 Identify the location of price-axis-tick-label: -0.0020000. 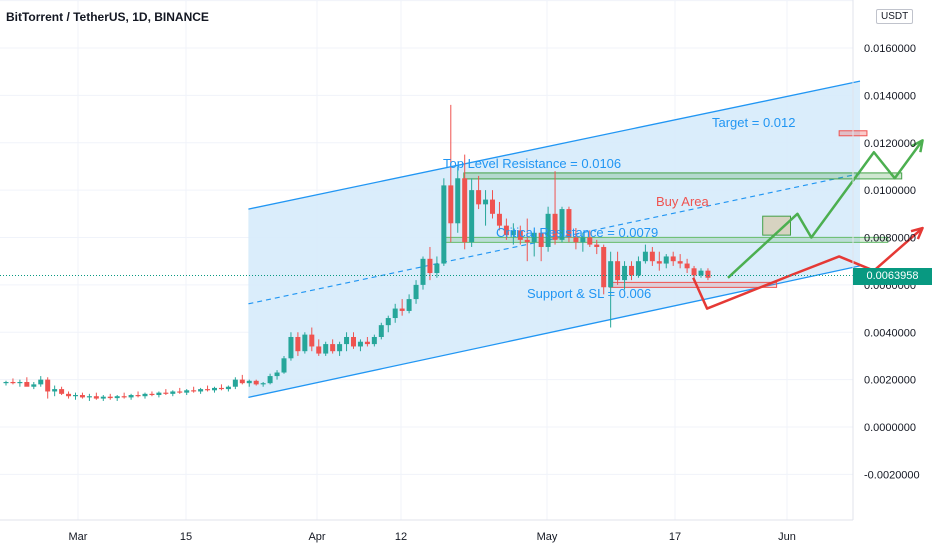
(892, 475).